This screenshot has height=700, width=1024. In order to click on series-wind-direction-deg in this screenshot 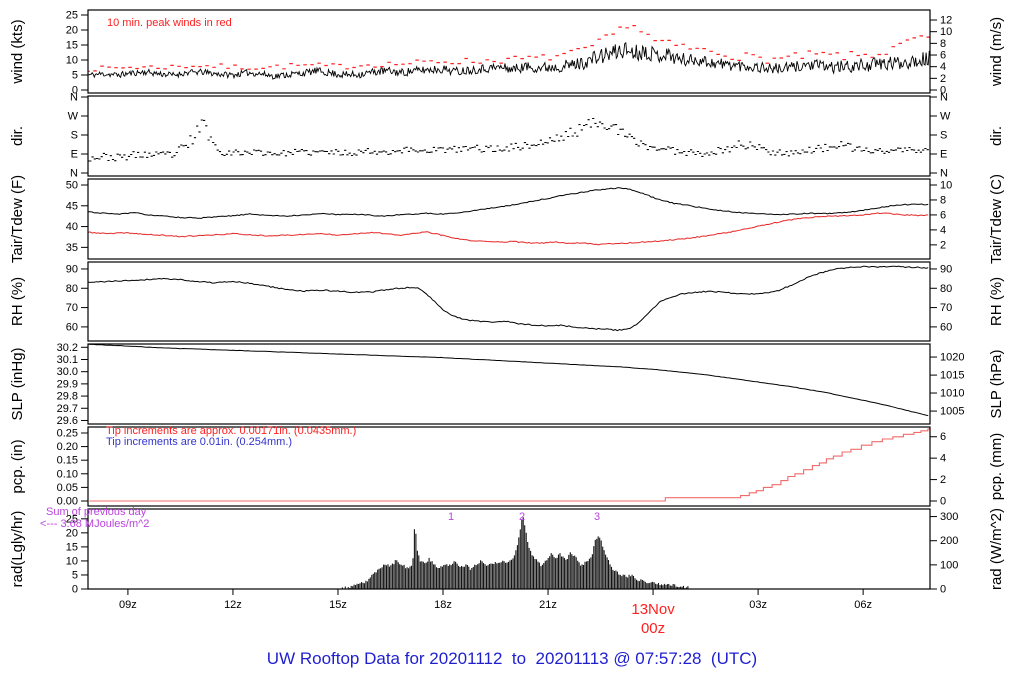, I will do `click(508, 139)`.